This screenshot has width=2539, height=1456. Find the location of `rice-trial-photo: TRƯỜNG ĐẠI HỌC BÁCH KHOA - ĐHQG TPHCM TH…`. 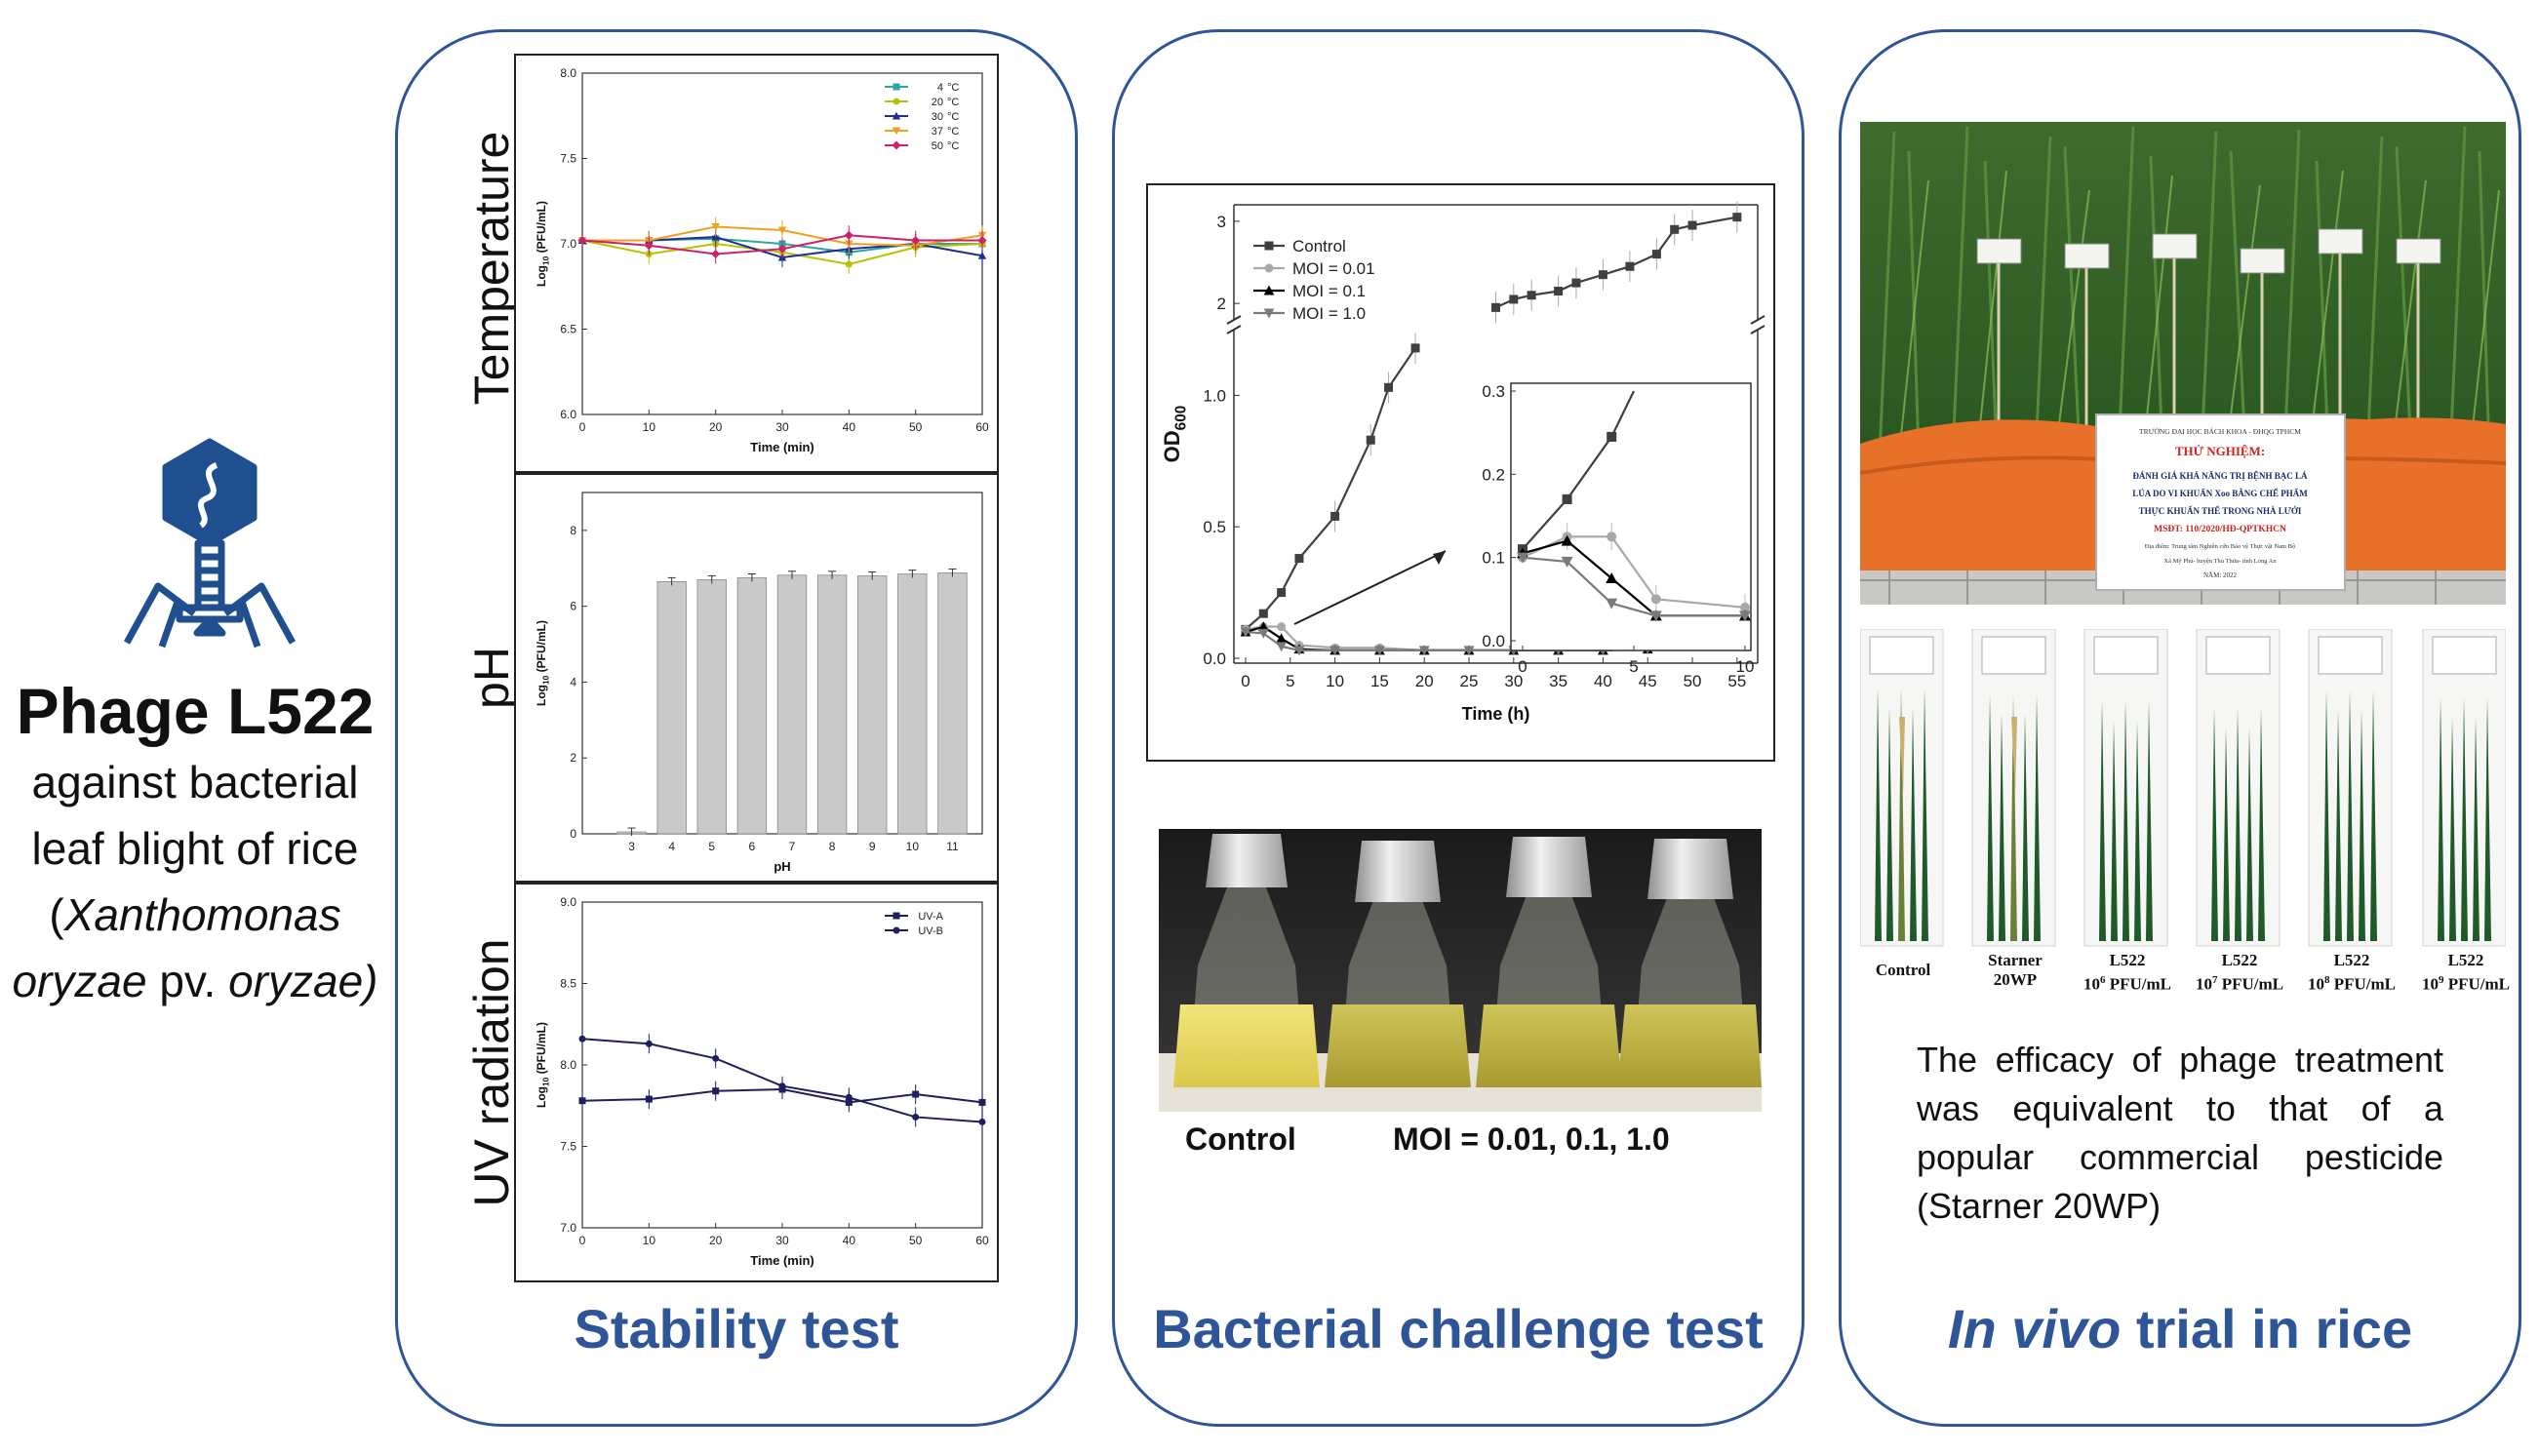

rice-trial-photo: TRƯỜNG ĐẠI HỌC BÁCH KHOA - ĐHQG TPHCM TH… is located at coordinates (2183, 363).